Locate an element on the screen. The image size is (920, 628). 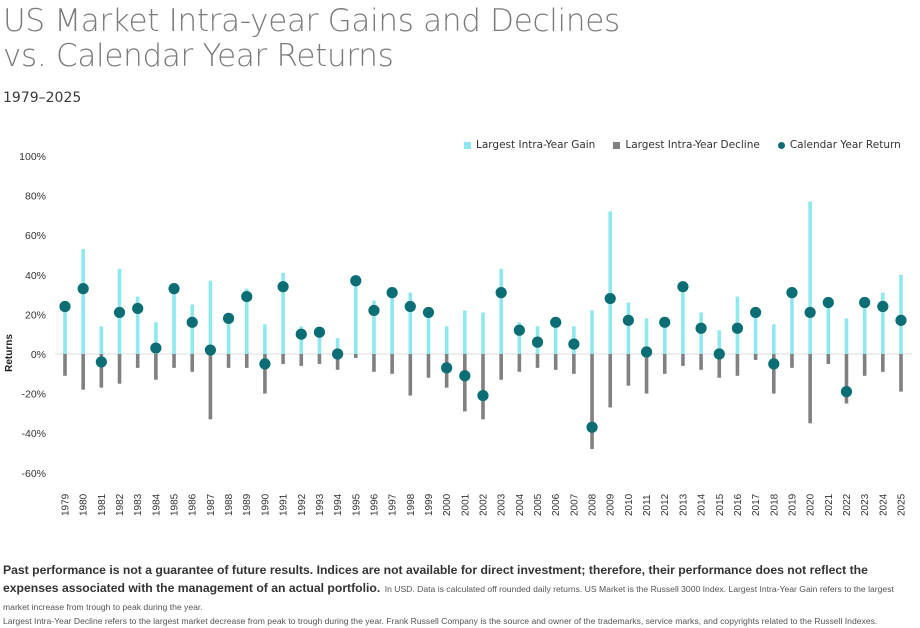
gain-bar-1981 is located at coordinates (101, 340).